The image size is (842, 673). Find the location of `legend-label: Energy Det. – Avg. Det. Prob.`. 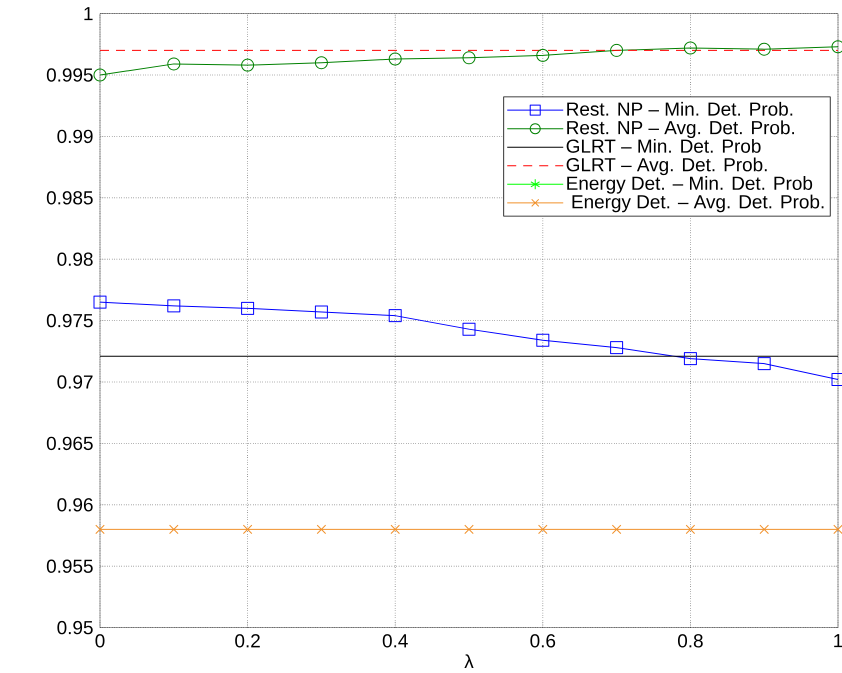

legend-label: Energy Det. – Avg. Det. Prob. is located at coordinates (698, 203).